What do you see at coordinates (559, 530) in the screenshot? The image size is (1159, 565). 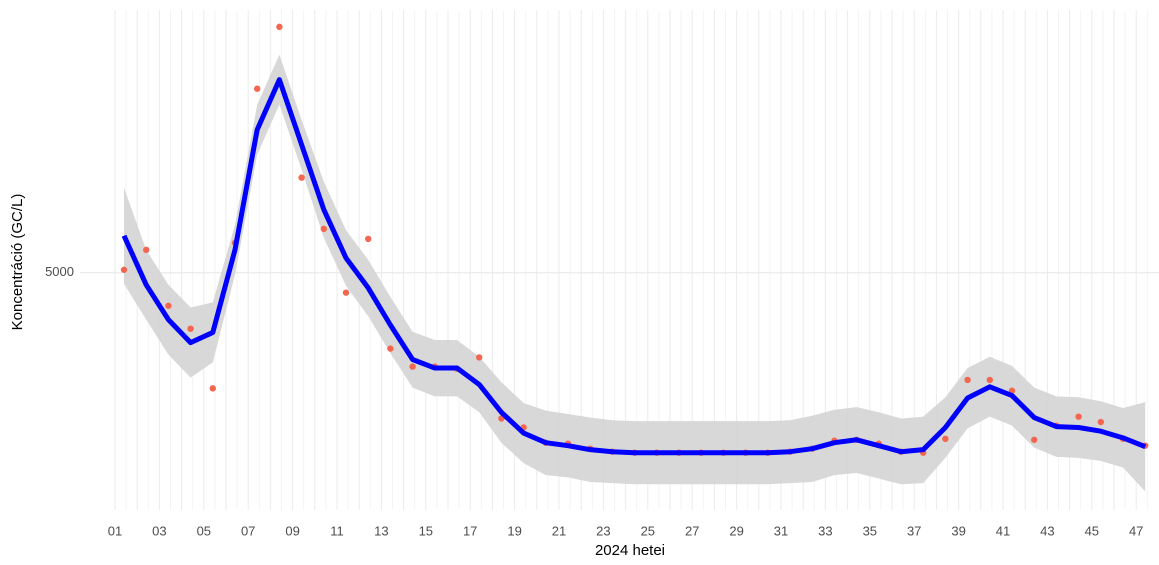 I see `x-tick-label: 21` at bounding box center [559, 530].